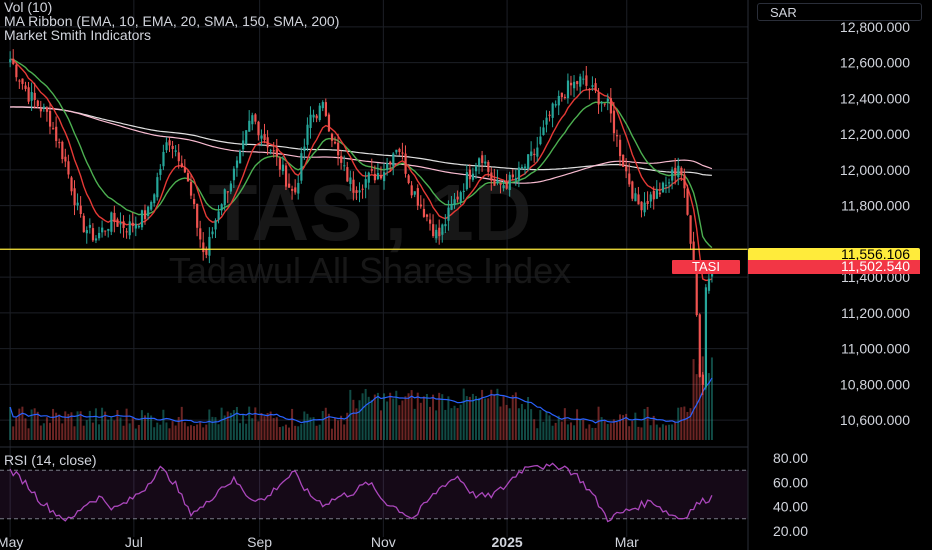 Image resolution: width=932 pixels, height=550 pixels. I want to click on rsi-axis: 80.00 60.00 40.00 20.00, so click(790, 494).